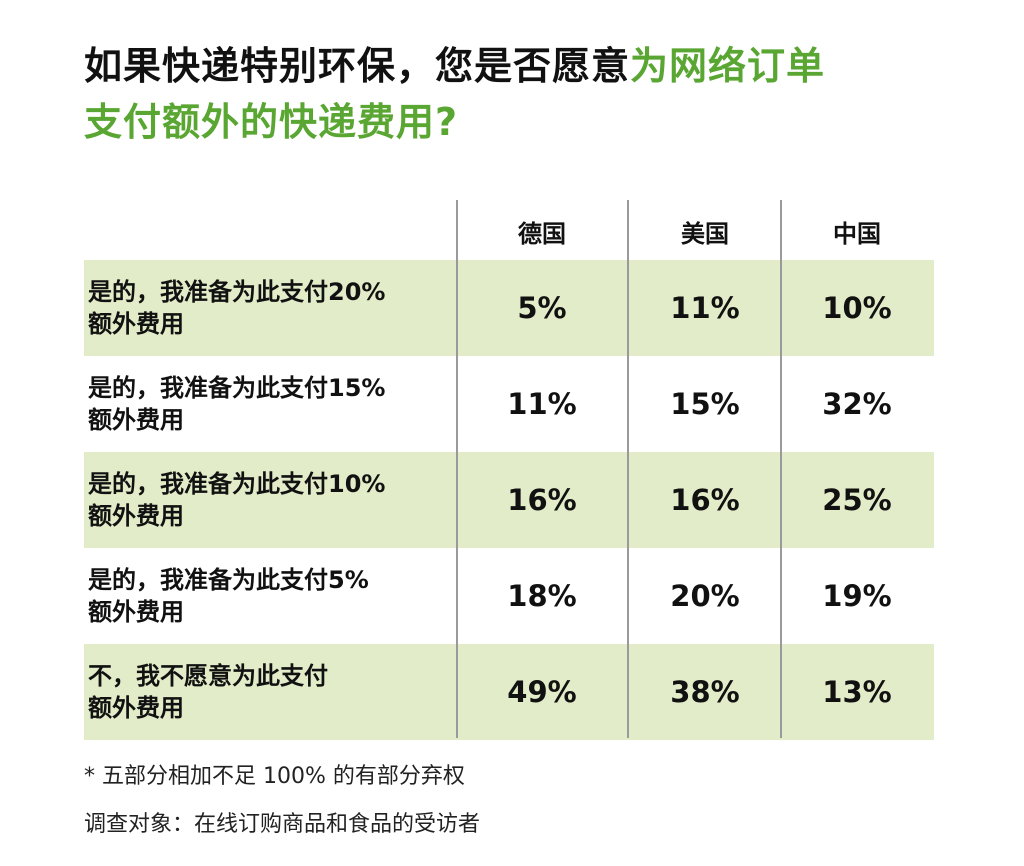  I want to click on row-label-line-1: 是的，我准备为此支付5%, so click(228, 580).